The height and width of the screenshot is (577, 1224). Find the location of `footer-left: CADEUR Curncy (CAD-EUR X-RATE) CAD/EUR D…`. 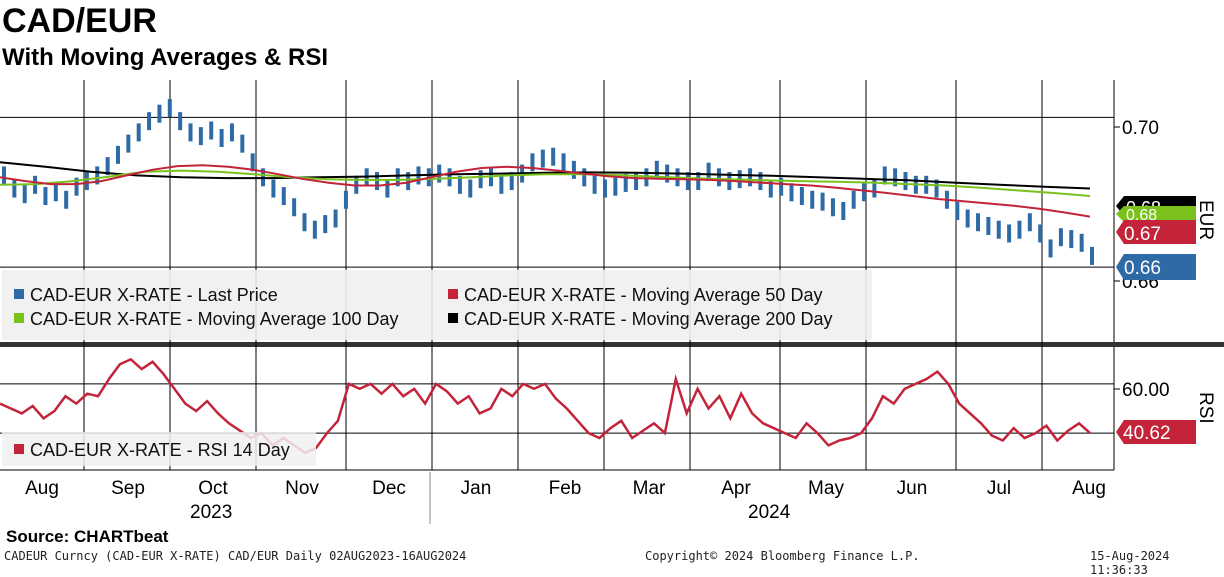

footer-left: CADEUR Curncy (CAD-EUR X-RATE) CAD/EUR D… is located at coordinates (235, 556).